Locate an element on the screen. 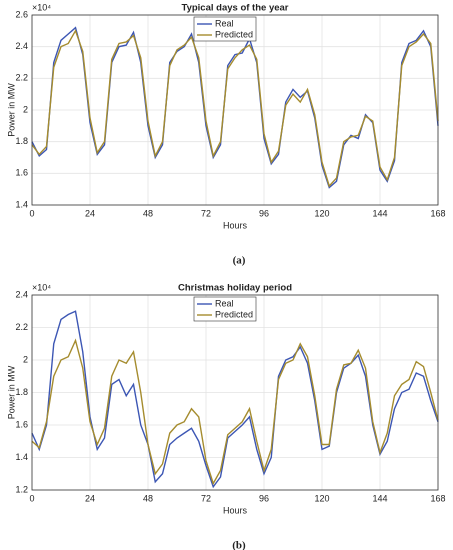 This screenshot has width=453, height=550. chart-title: Christmas holiday period is located at coordinates (235, 288).